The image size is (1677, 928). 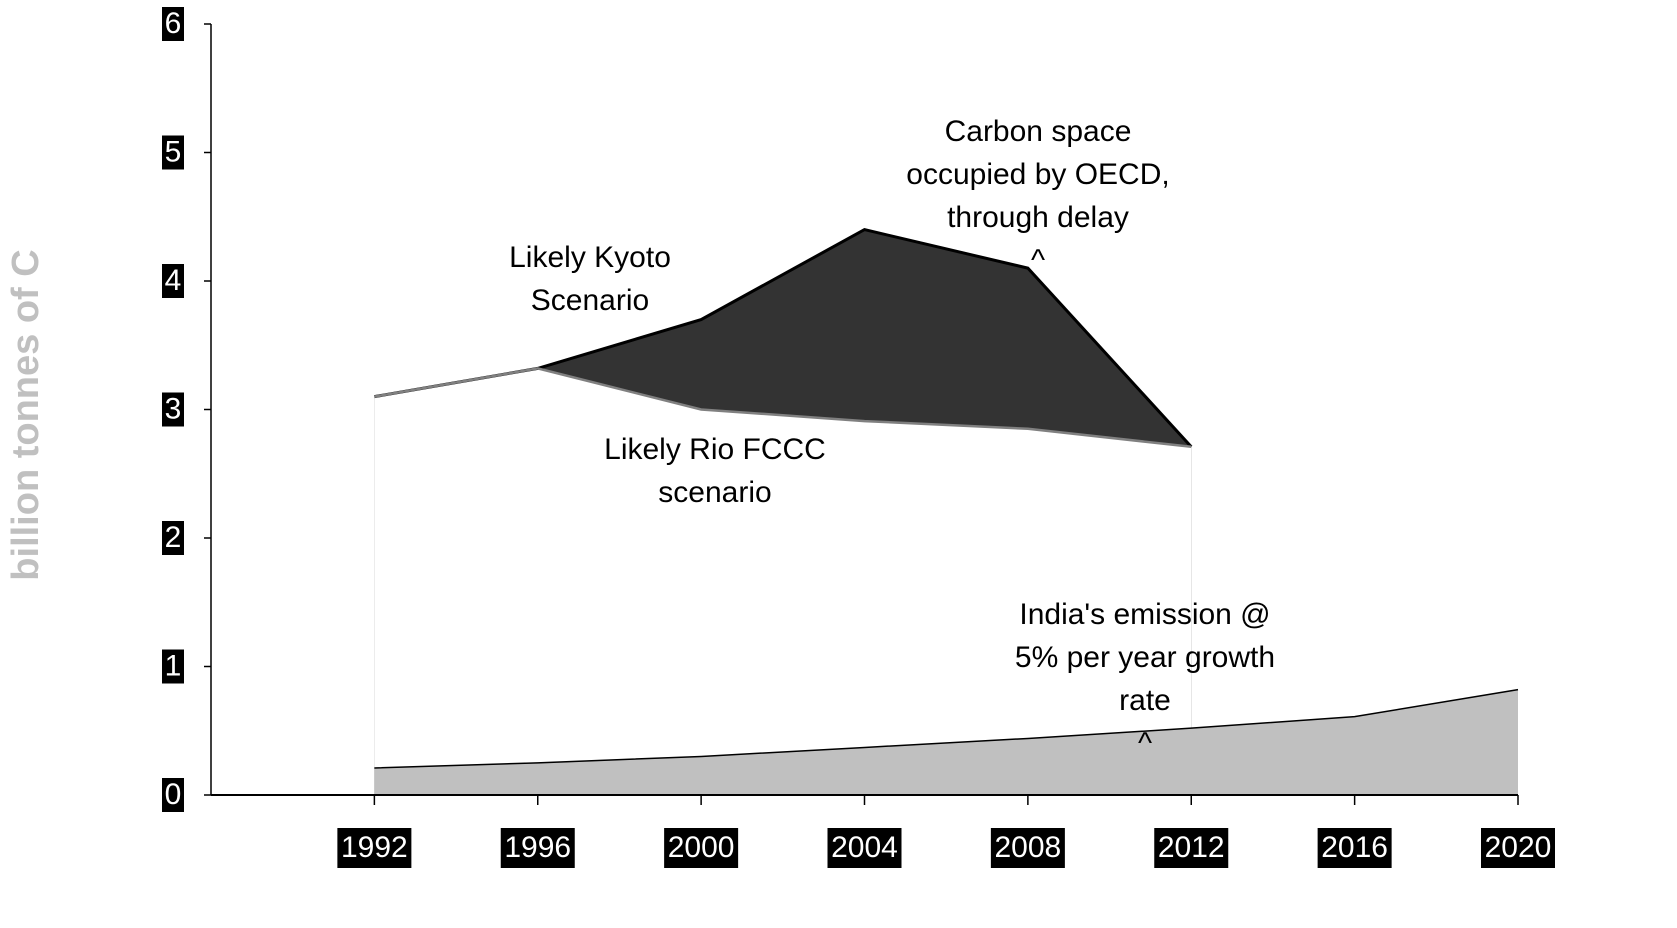 I want to click on y-tick-label: 4, so click(x=173, y=280).